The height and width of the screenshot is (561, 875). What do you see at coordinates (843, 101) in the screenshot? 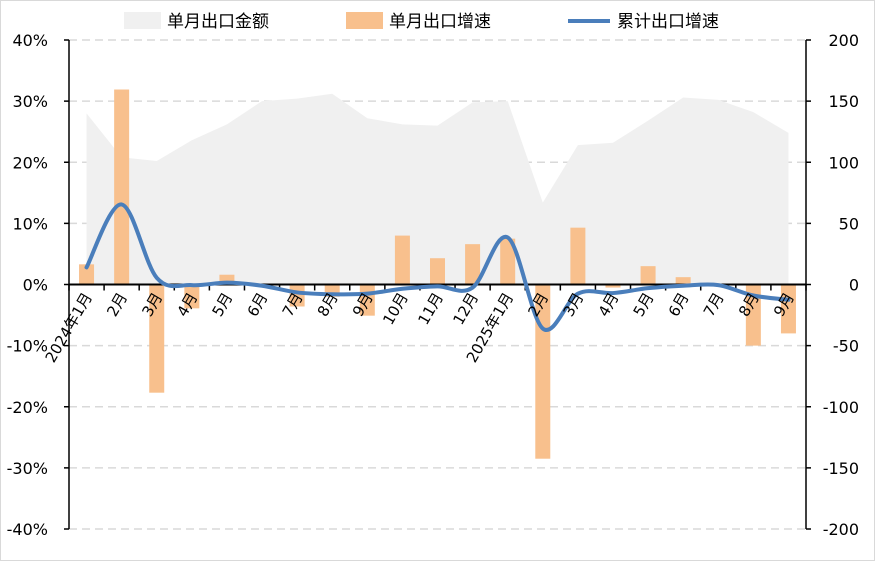
I see `right-tick-label: 150` at bounding box center [843, 101].